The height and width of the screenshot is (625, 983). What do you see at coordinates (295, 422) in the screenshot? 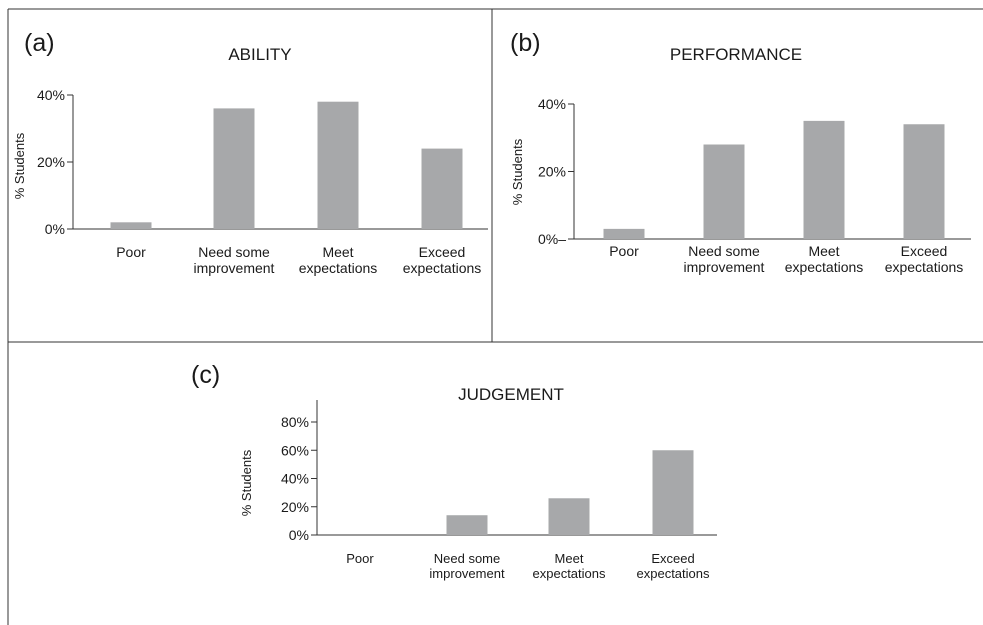
I see `y-tick-label-c: 80%` at bounding box center [295, 422].